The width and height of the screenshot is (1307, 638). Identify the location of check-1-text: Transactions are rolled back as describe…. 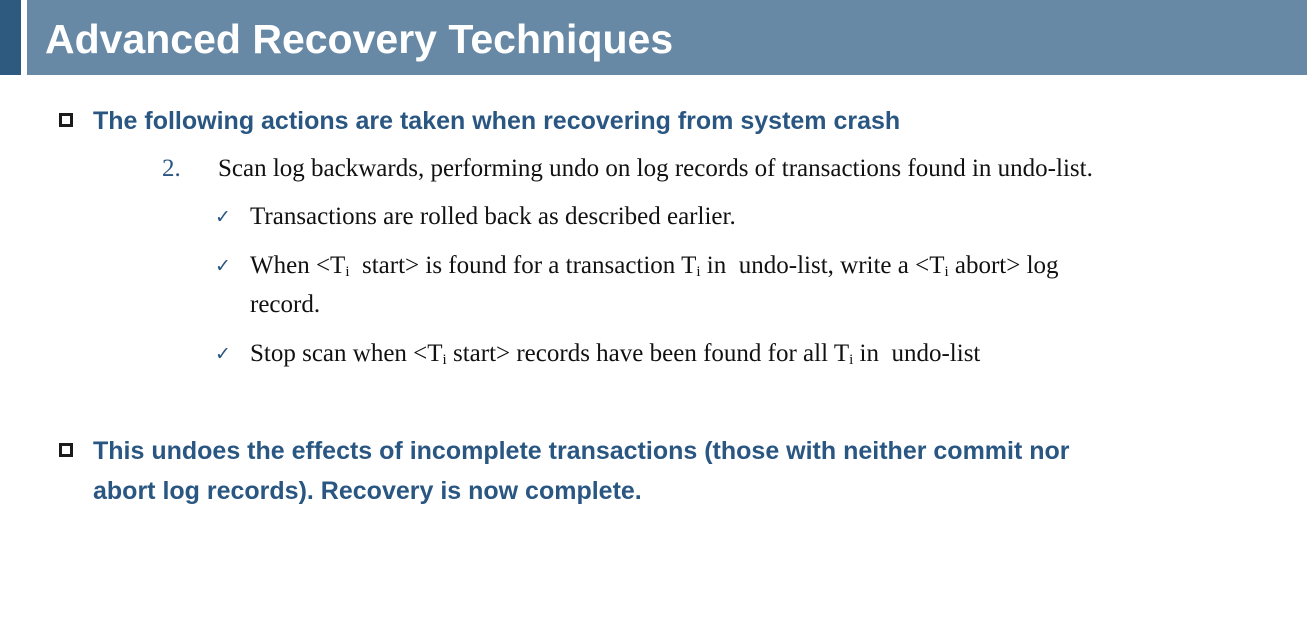
(493, 216).